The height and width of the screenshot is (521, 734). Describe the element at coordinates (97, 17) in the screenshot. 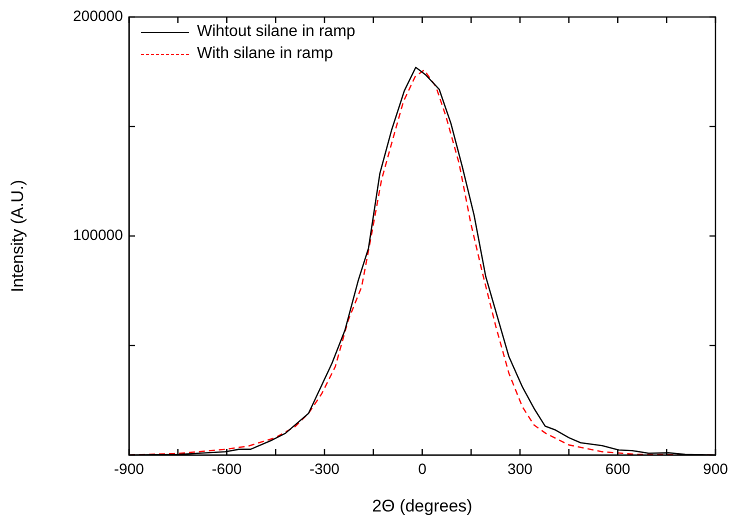

I see `y-tick-label: 200000` at that location.